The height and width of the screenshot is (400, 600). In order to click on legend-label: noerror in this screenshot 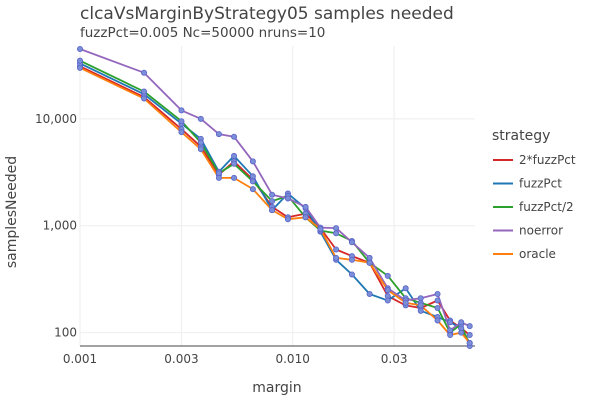, I will do `click(541, 231)`.